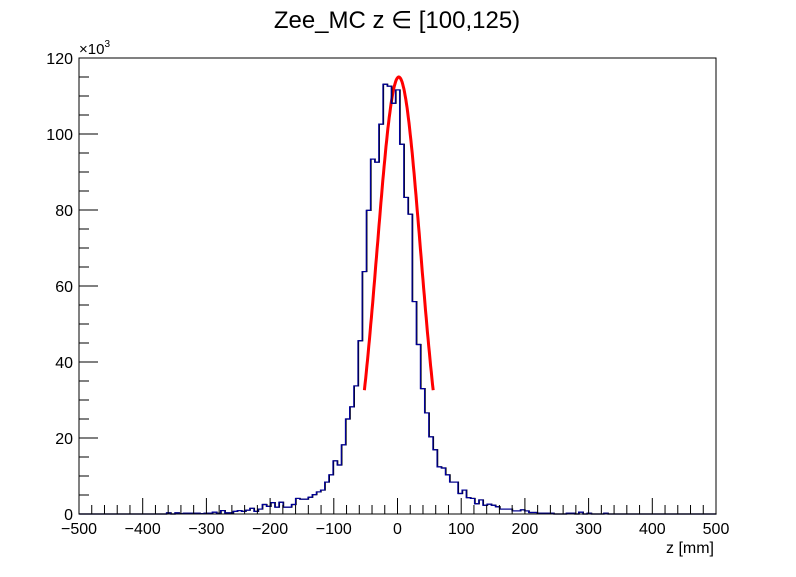 This screenshot has width=796, height=577. Describe the element at coordinates (59, 135) in the screenshot. I see `y-tick-label: 100` at that location.